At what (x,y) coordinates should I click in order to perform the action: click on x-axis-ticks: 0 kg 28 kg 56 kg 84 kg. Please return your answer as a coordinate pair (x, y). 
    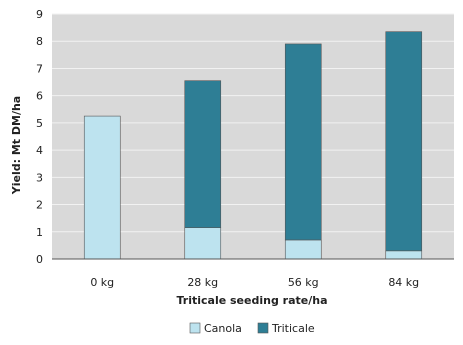
    Looking at the image, I should click on (254, 282).